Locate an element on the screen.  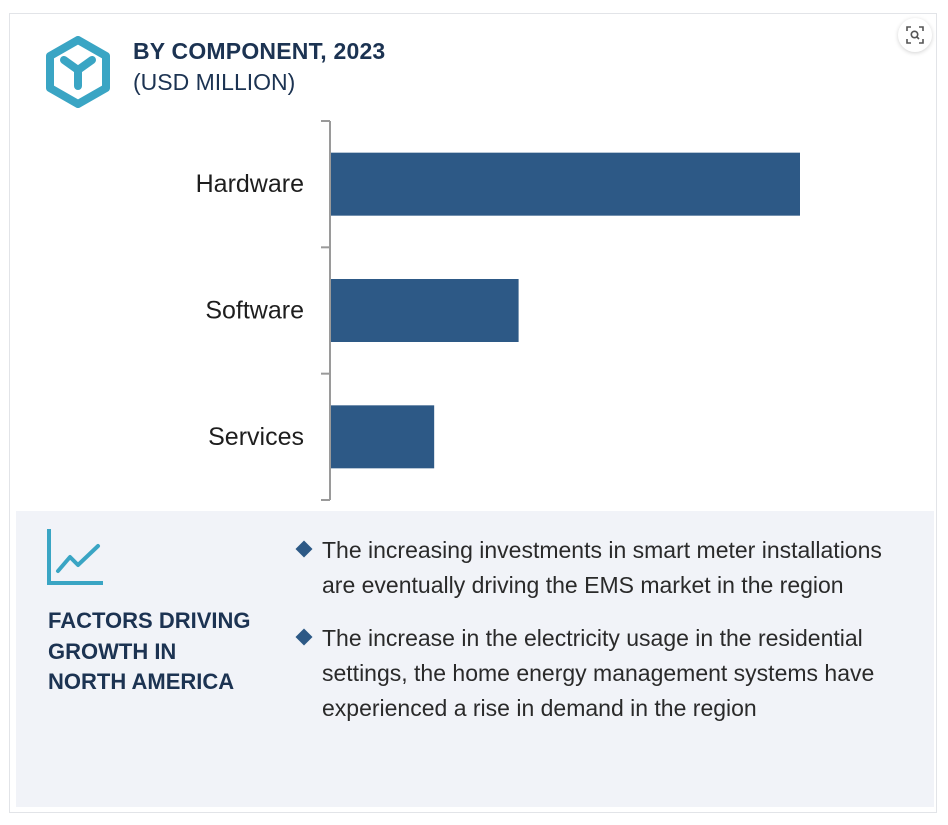
category-label: Services is located at coordinates (256, 437).